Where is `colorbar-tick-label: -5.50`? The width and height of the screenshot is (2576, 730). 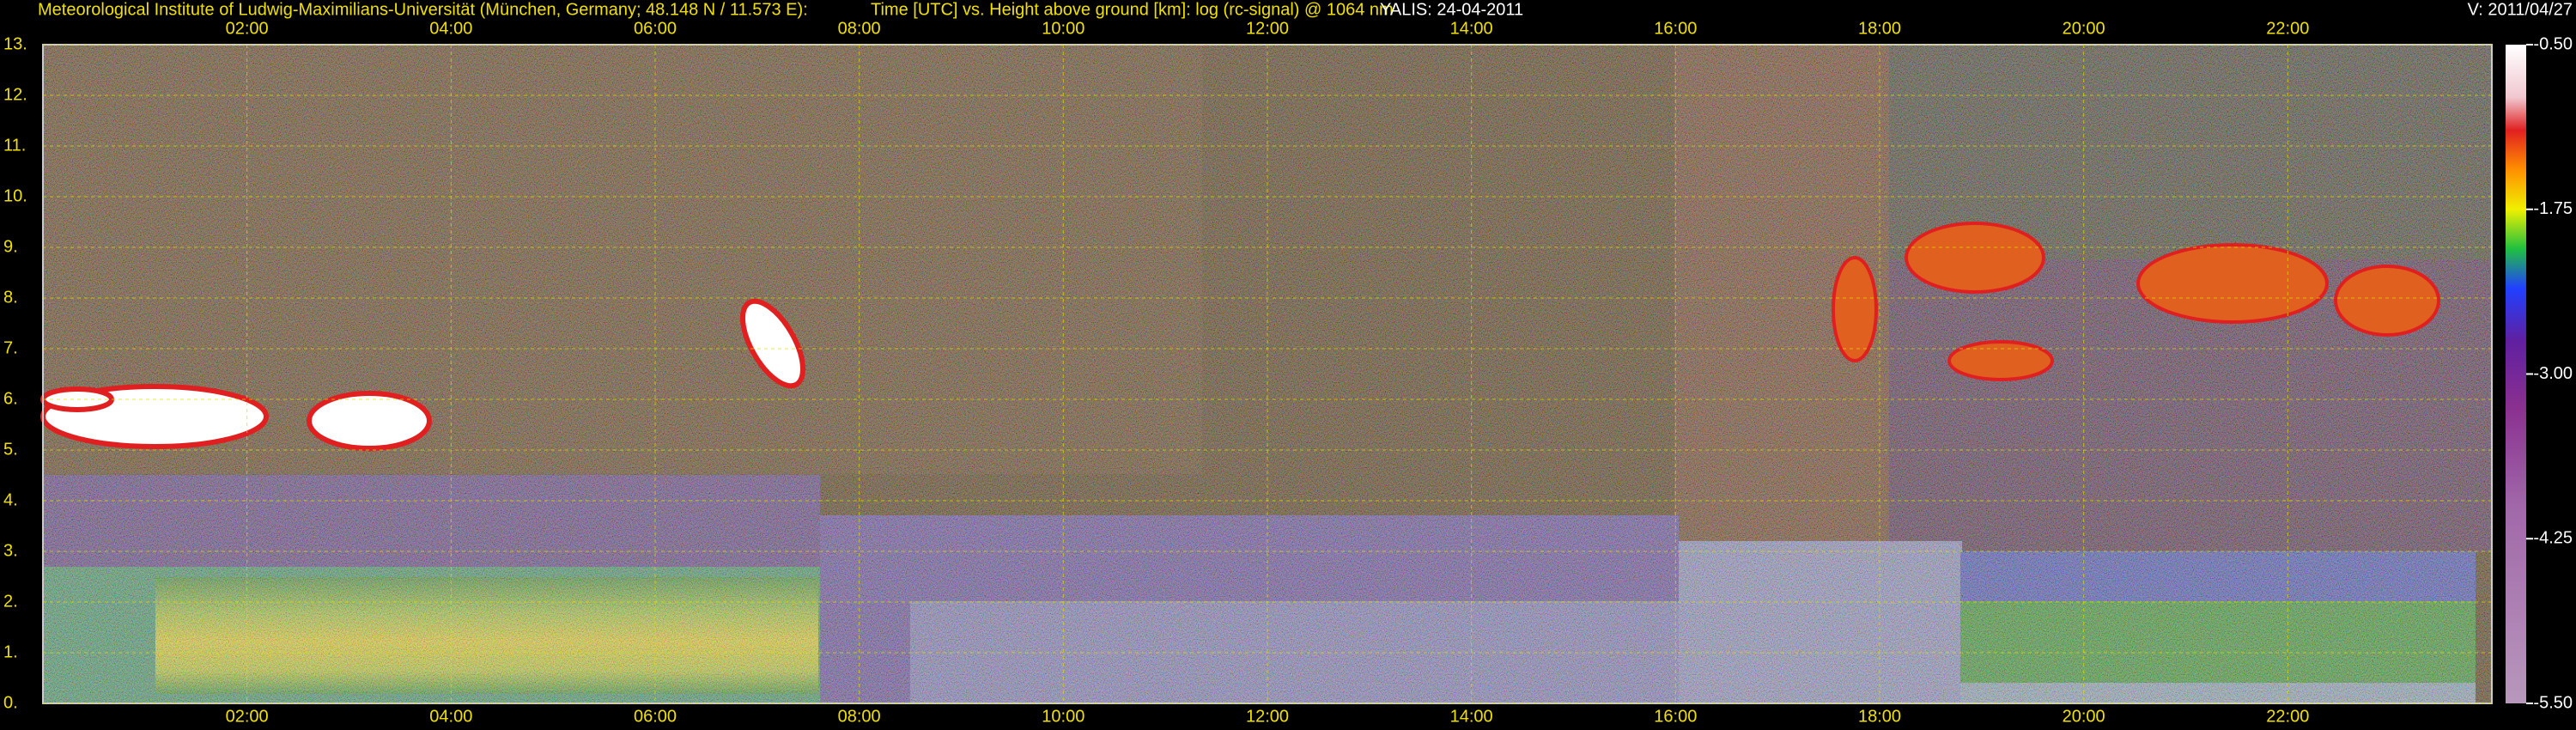
colorbar-tick-label: -5.50 is located at coordinates (2553, 702).